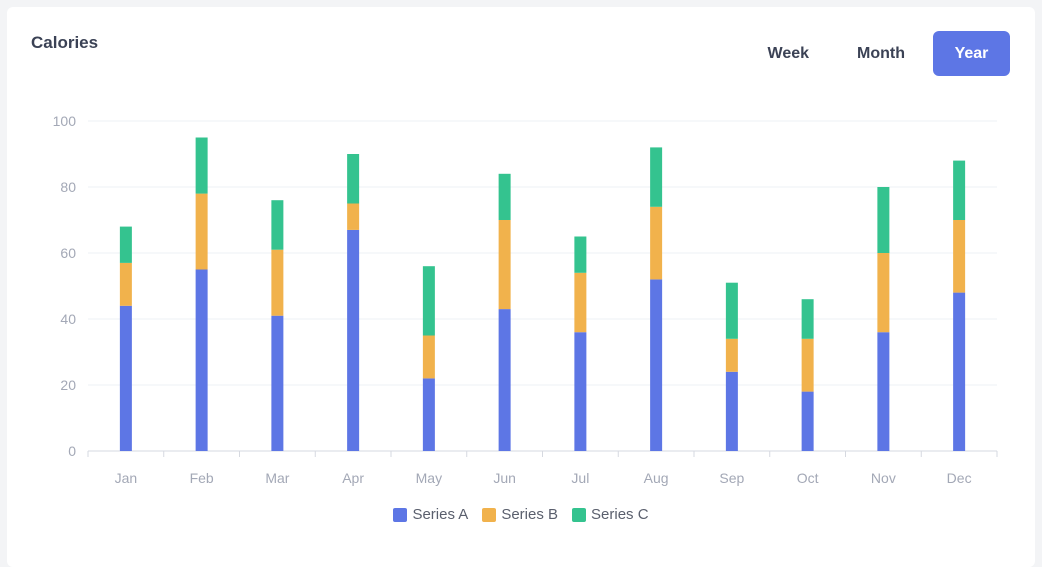  I want to click on bar-series-a-aug, so click(656, 365).